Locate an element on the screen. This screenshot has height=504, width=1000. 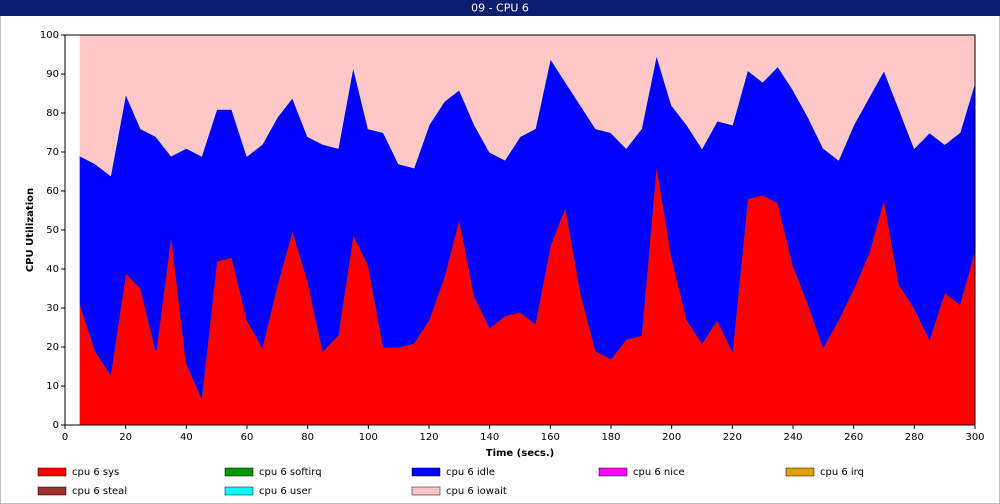
legend-label: cpu 6 steal is located at coordinates (99, 491).